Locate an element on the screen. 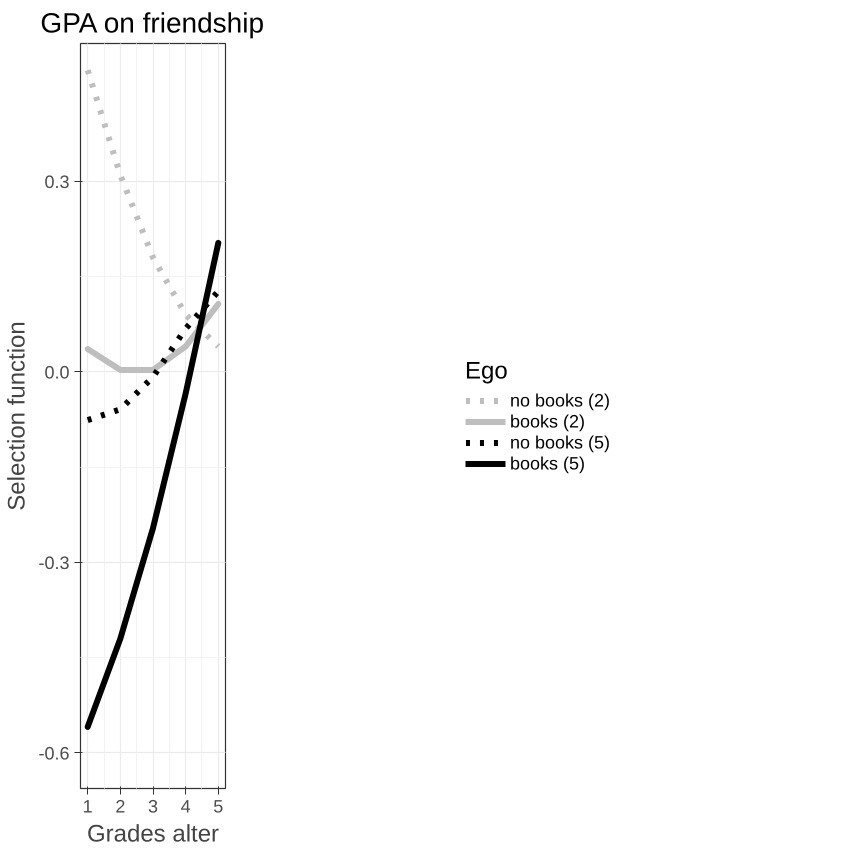  y-tick-label: -0.6 is located at coordinates (54, 753).